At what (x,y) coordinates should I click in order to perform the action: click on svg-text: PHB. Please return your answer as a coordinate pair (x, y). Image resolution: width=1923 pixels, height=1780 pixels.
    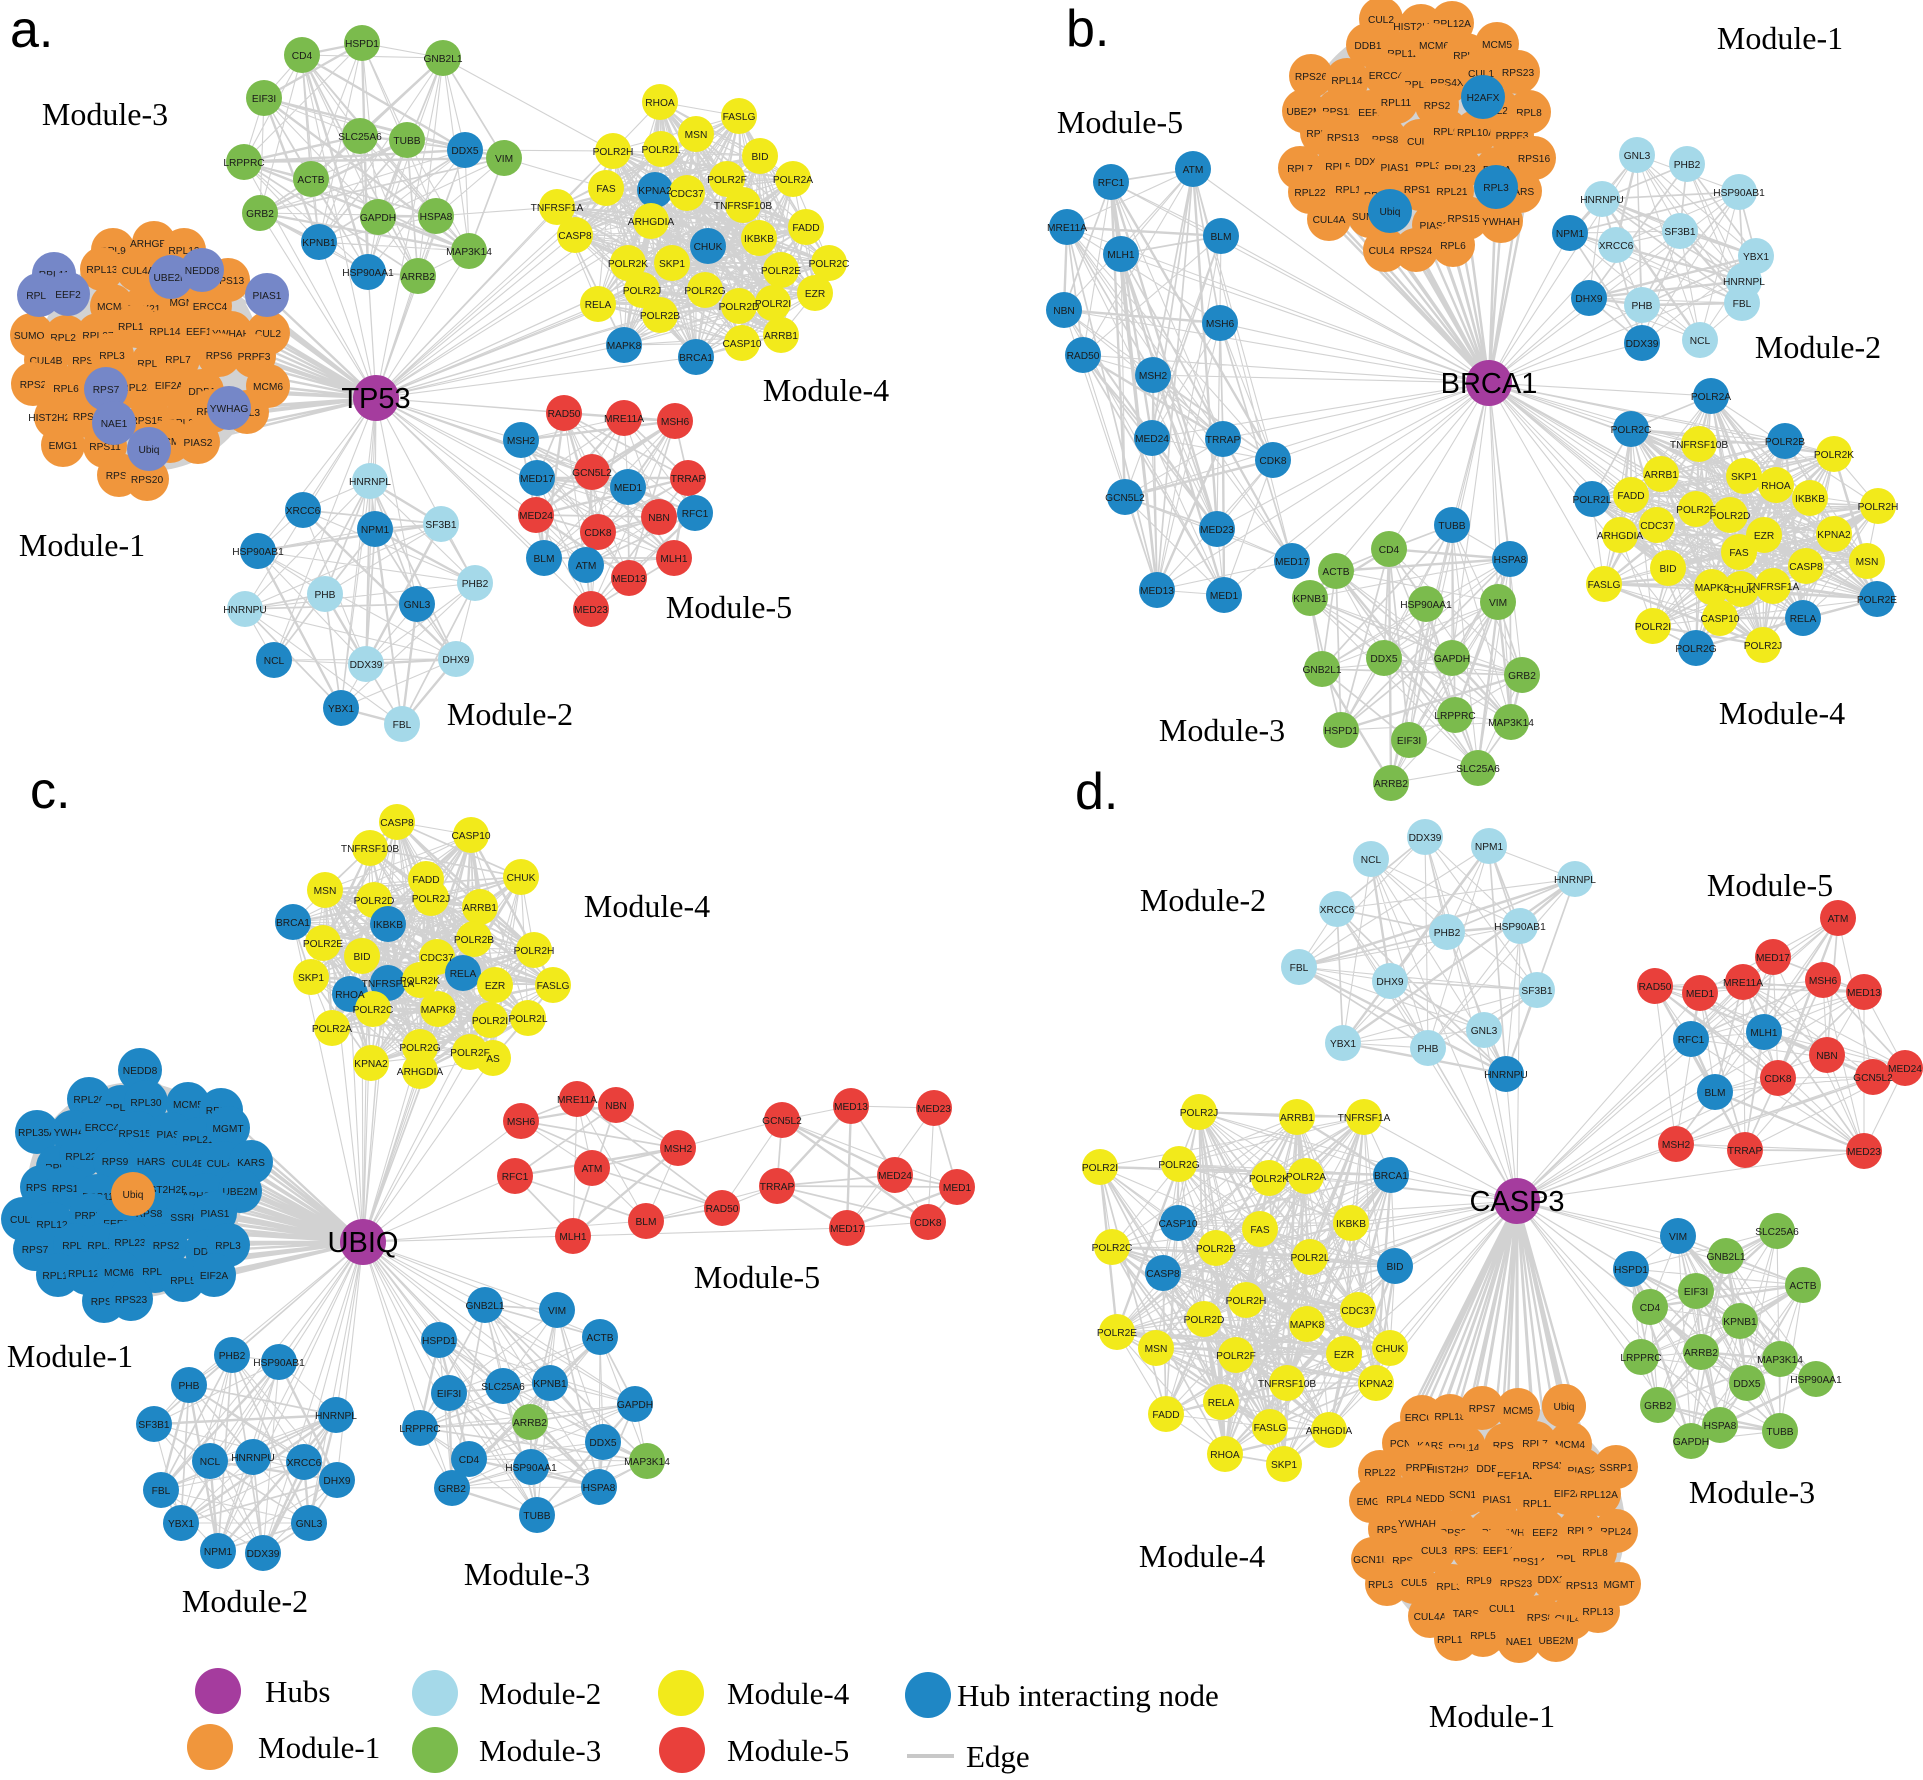
    Looking at the image, I should click on (325, 595).